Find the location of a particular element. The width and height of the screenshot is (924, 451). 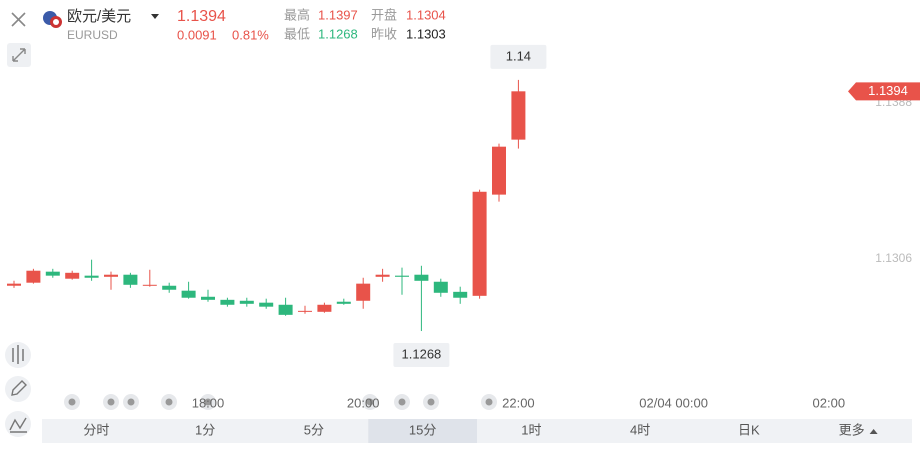

tab: 更多 is located at coordinates (852, 429).